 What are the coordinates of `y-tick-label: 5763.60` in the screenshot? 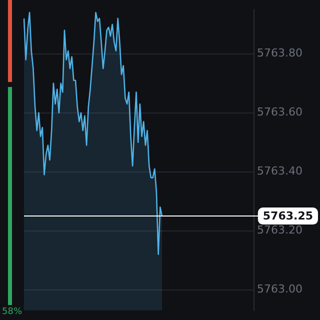 It's located at (279, 112).